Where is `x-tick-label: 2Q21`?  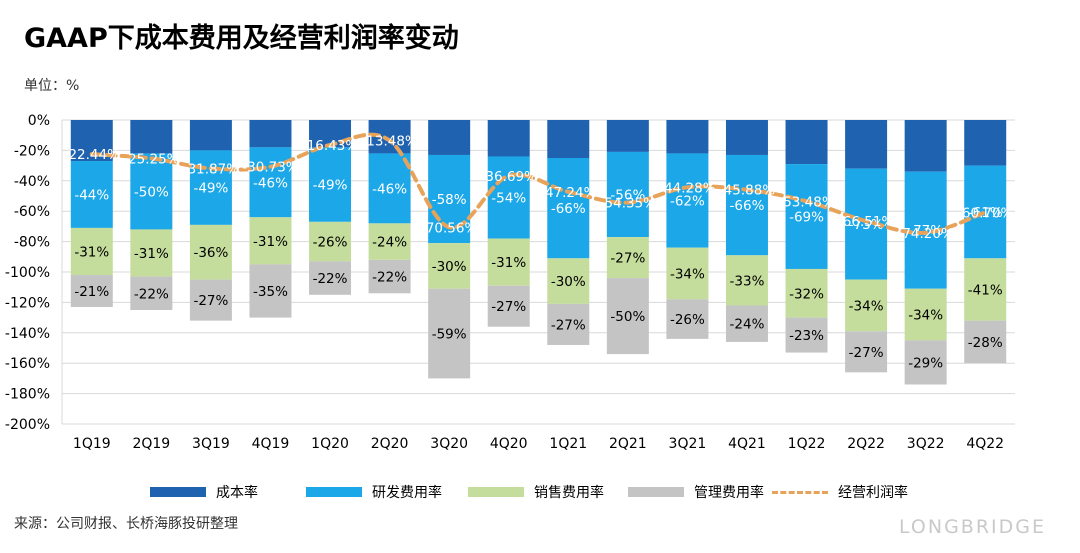
x-tick-label: 2Q21 is located at coordinates (628, 444).